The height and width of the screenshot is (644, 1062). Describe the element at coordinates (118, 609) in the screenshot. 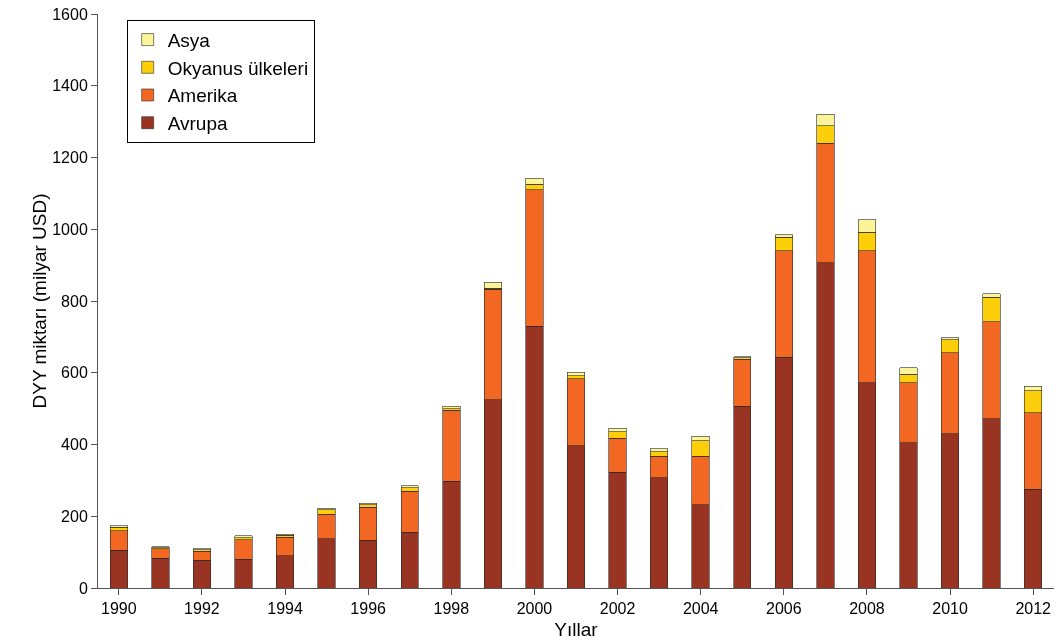

I see `x-tick-label: 1990` at that location.